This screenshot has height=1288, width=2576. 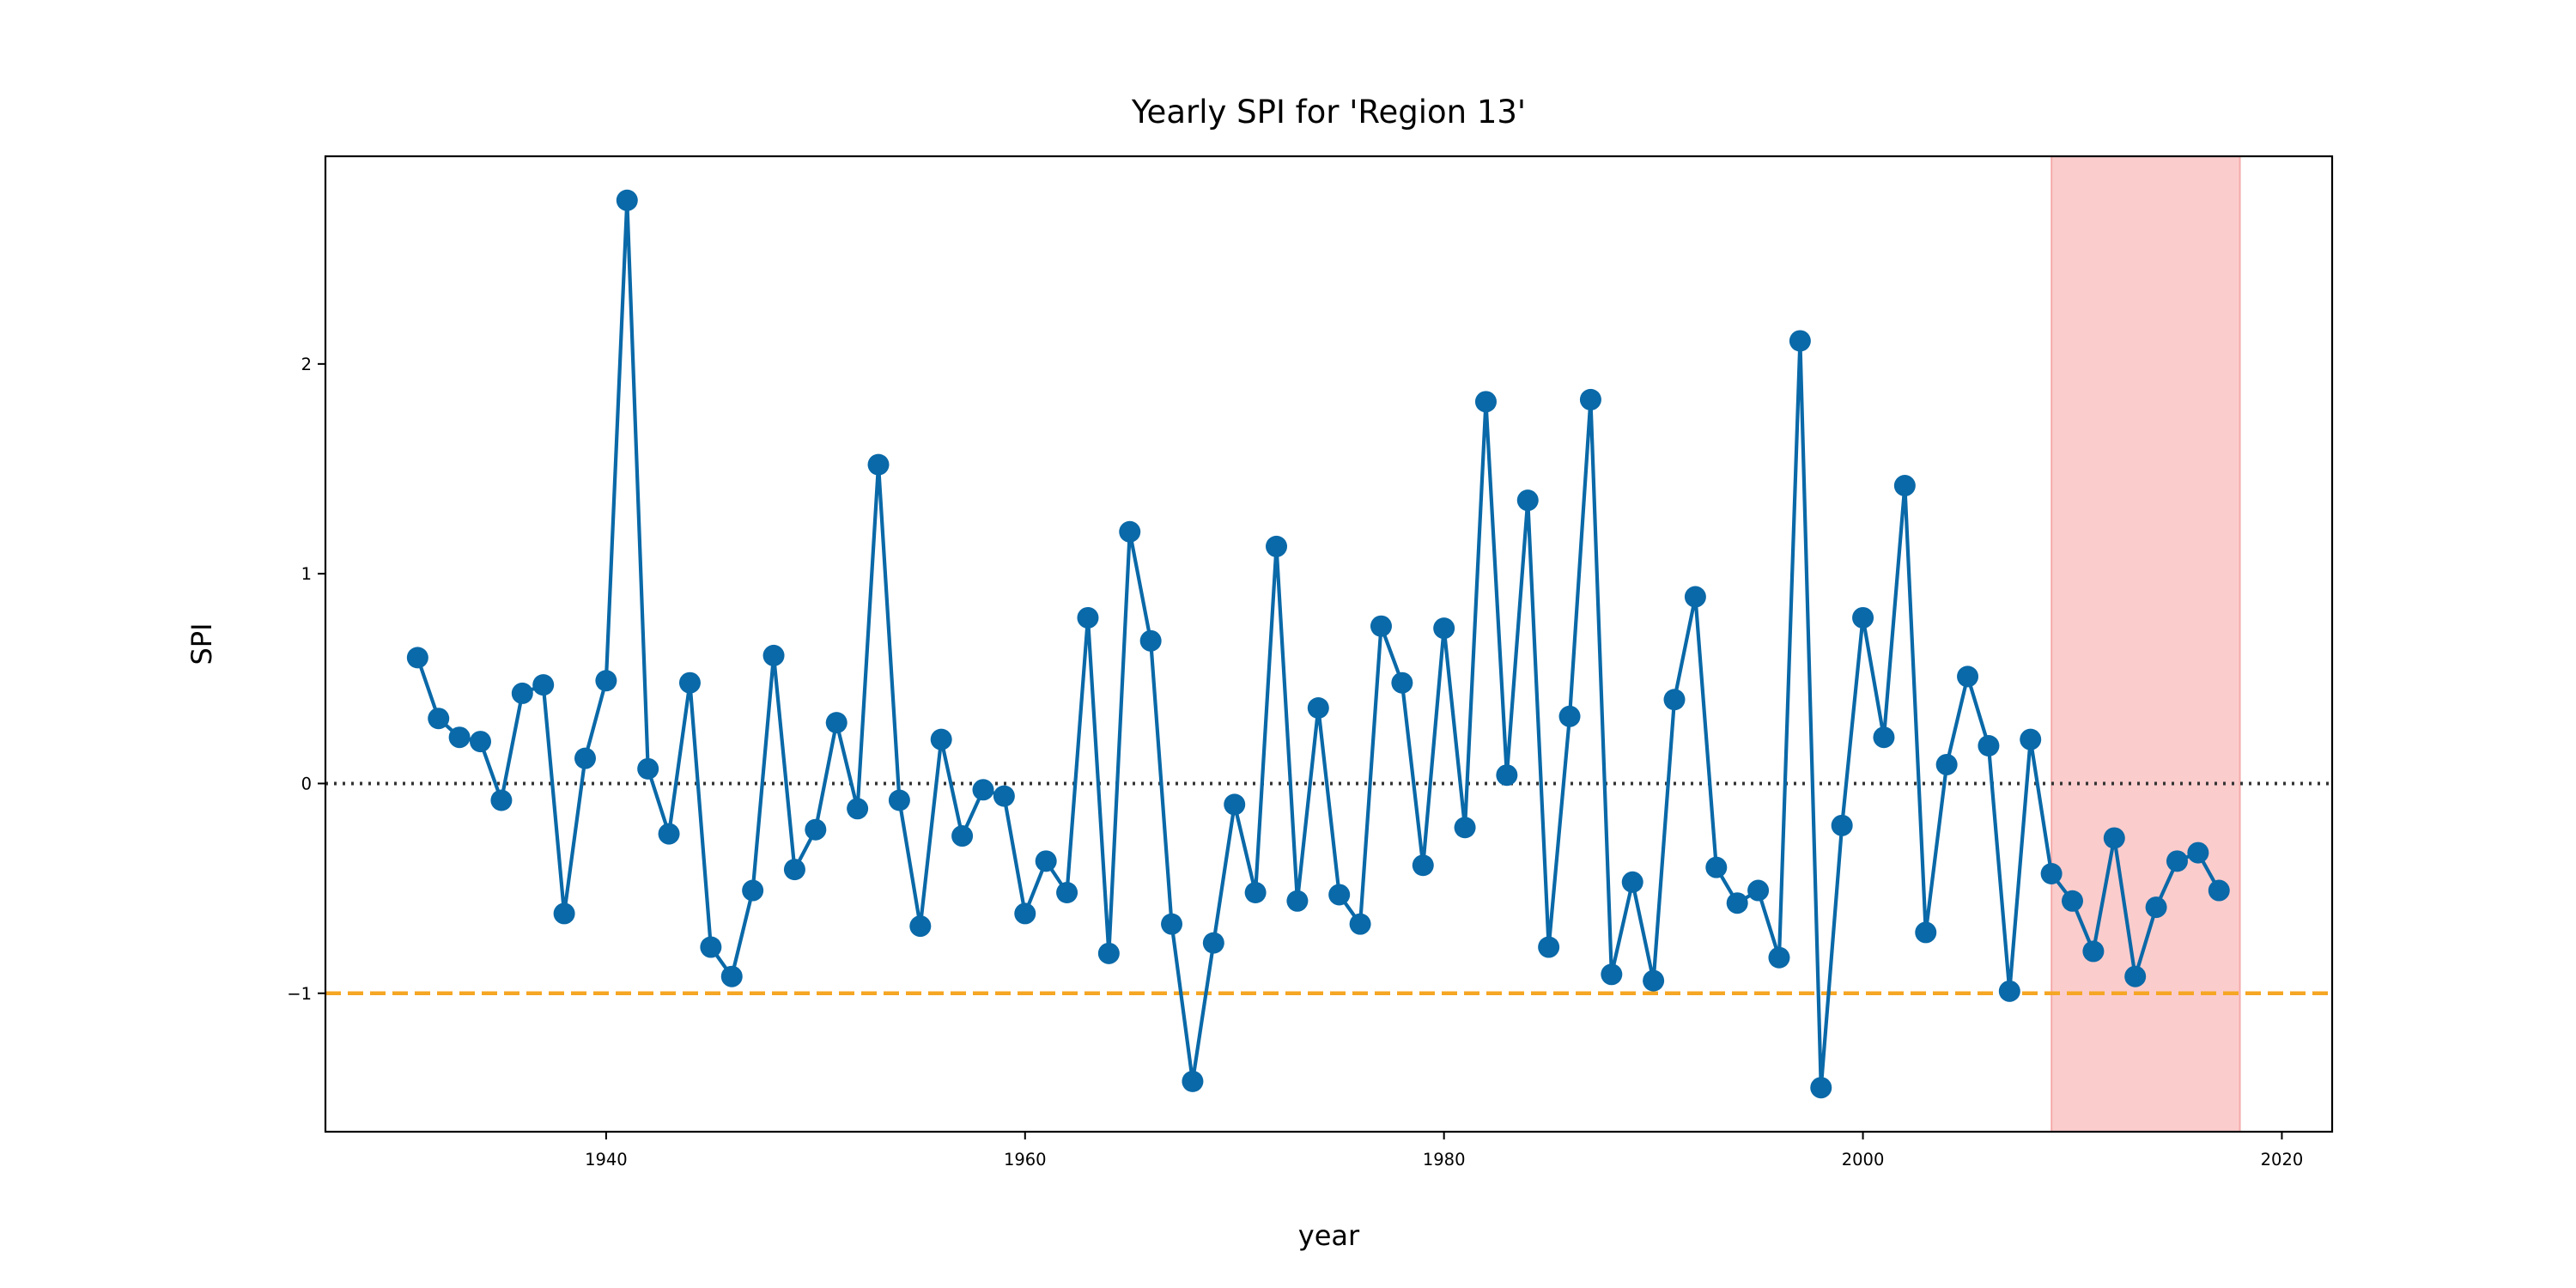 What do you see at coordinates (300, 994) in the screenshot?
I see `y-tick-label: −1` at bounding box center [300, 994].